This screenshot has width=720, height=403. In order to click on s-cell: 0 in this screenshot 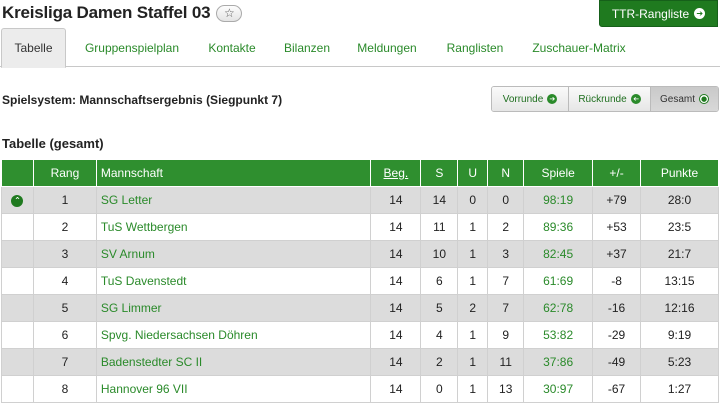, I will do `click(439, 388)`.